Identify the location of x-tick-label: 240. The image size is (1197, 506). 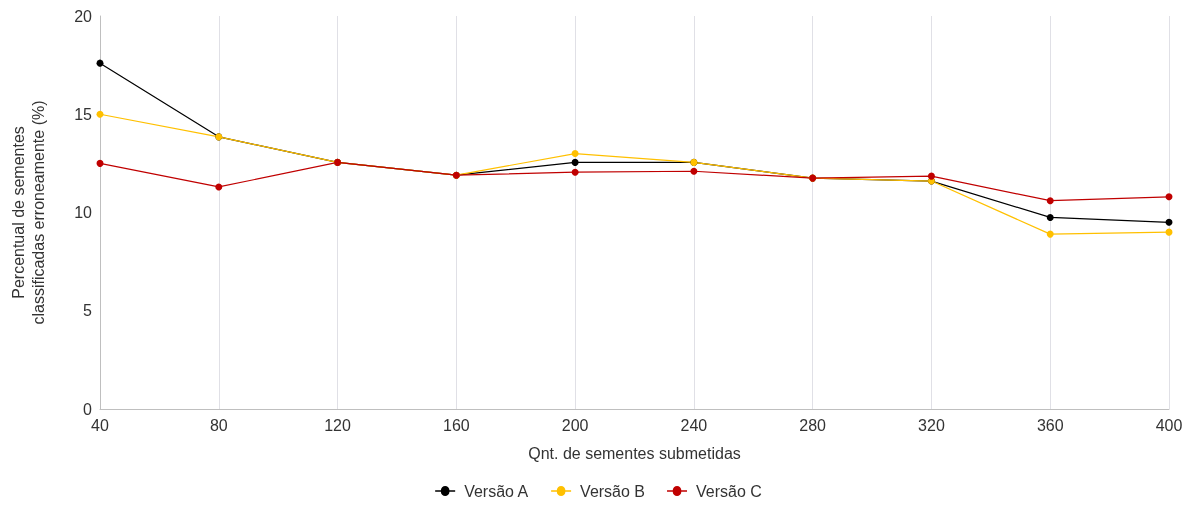
(694, 425).